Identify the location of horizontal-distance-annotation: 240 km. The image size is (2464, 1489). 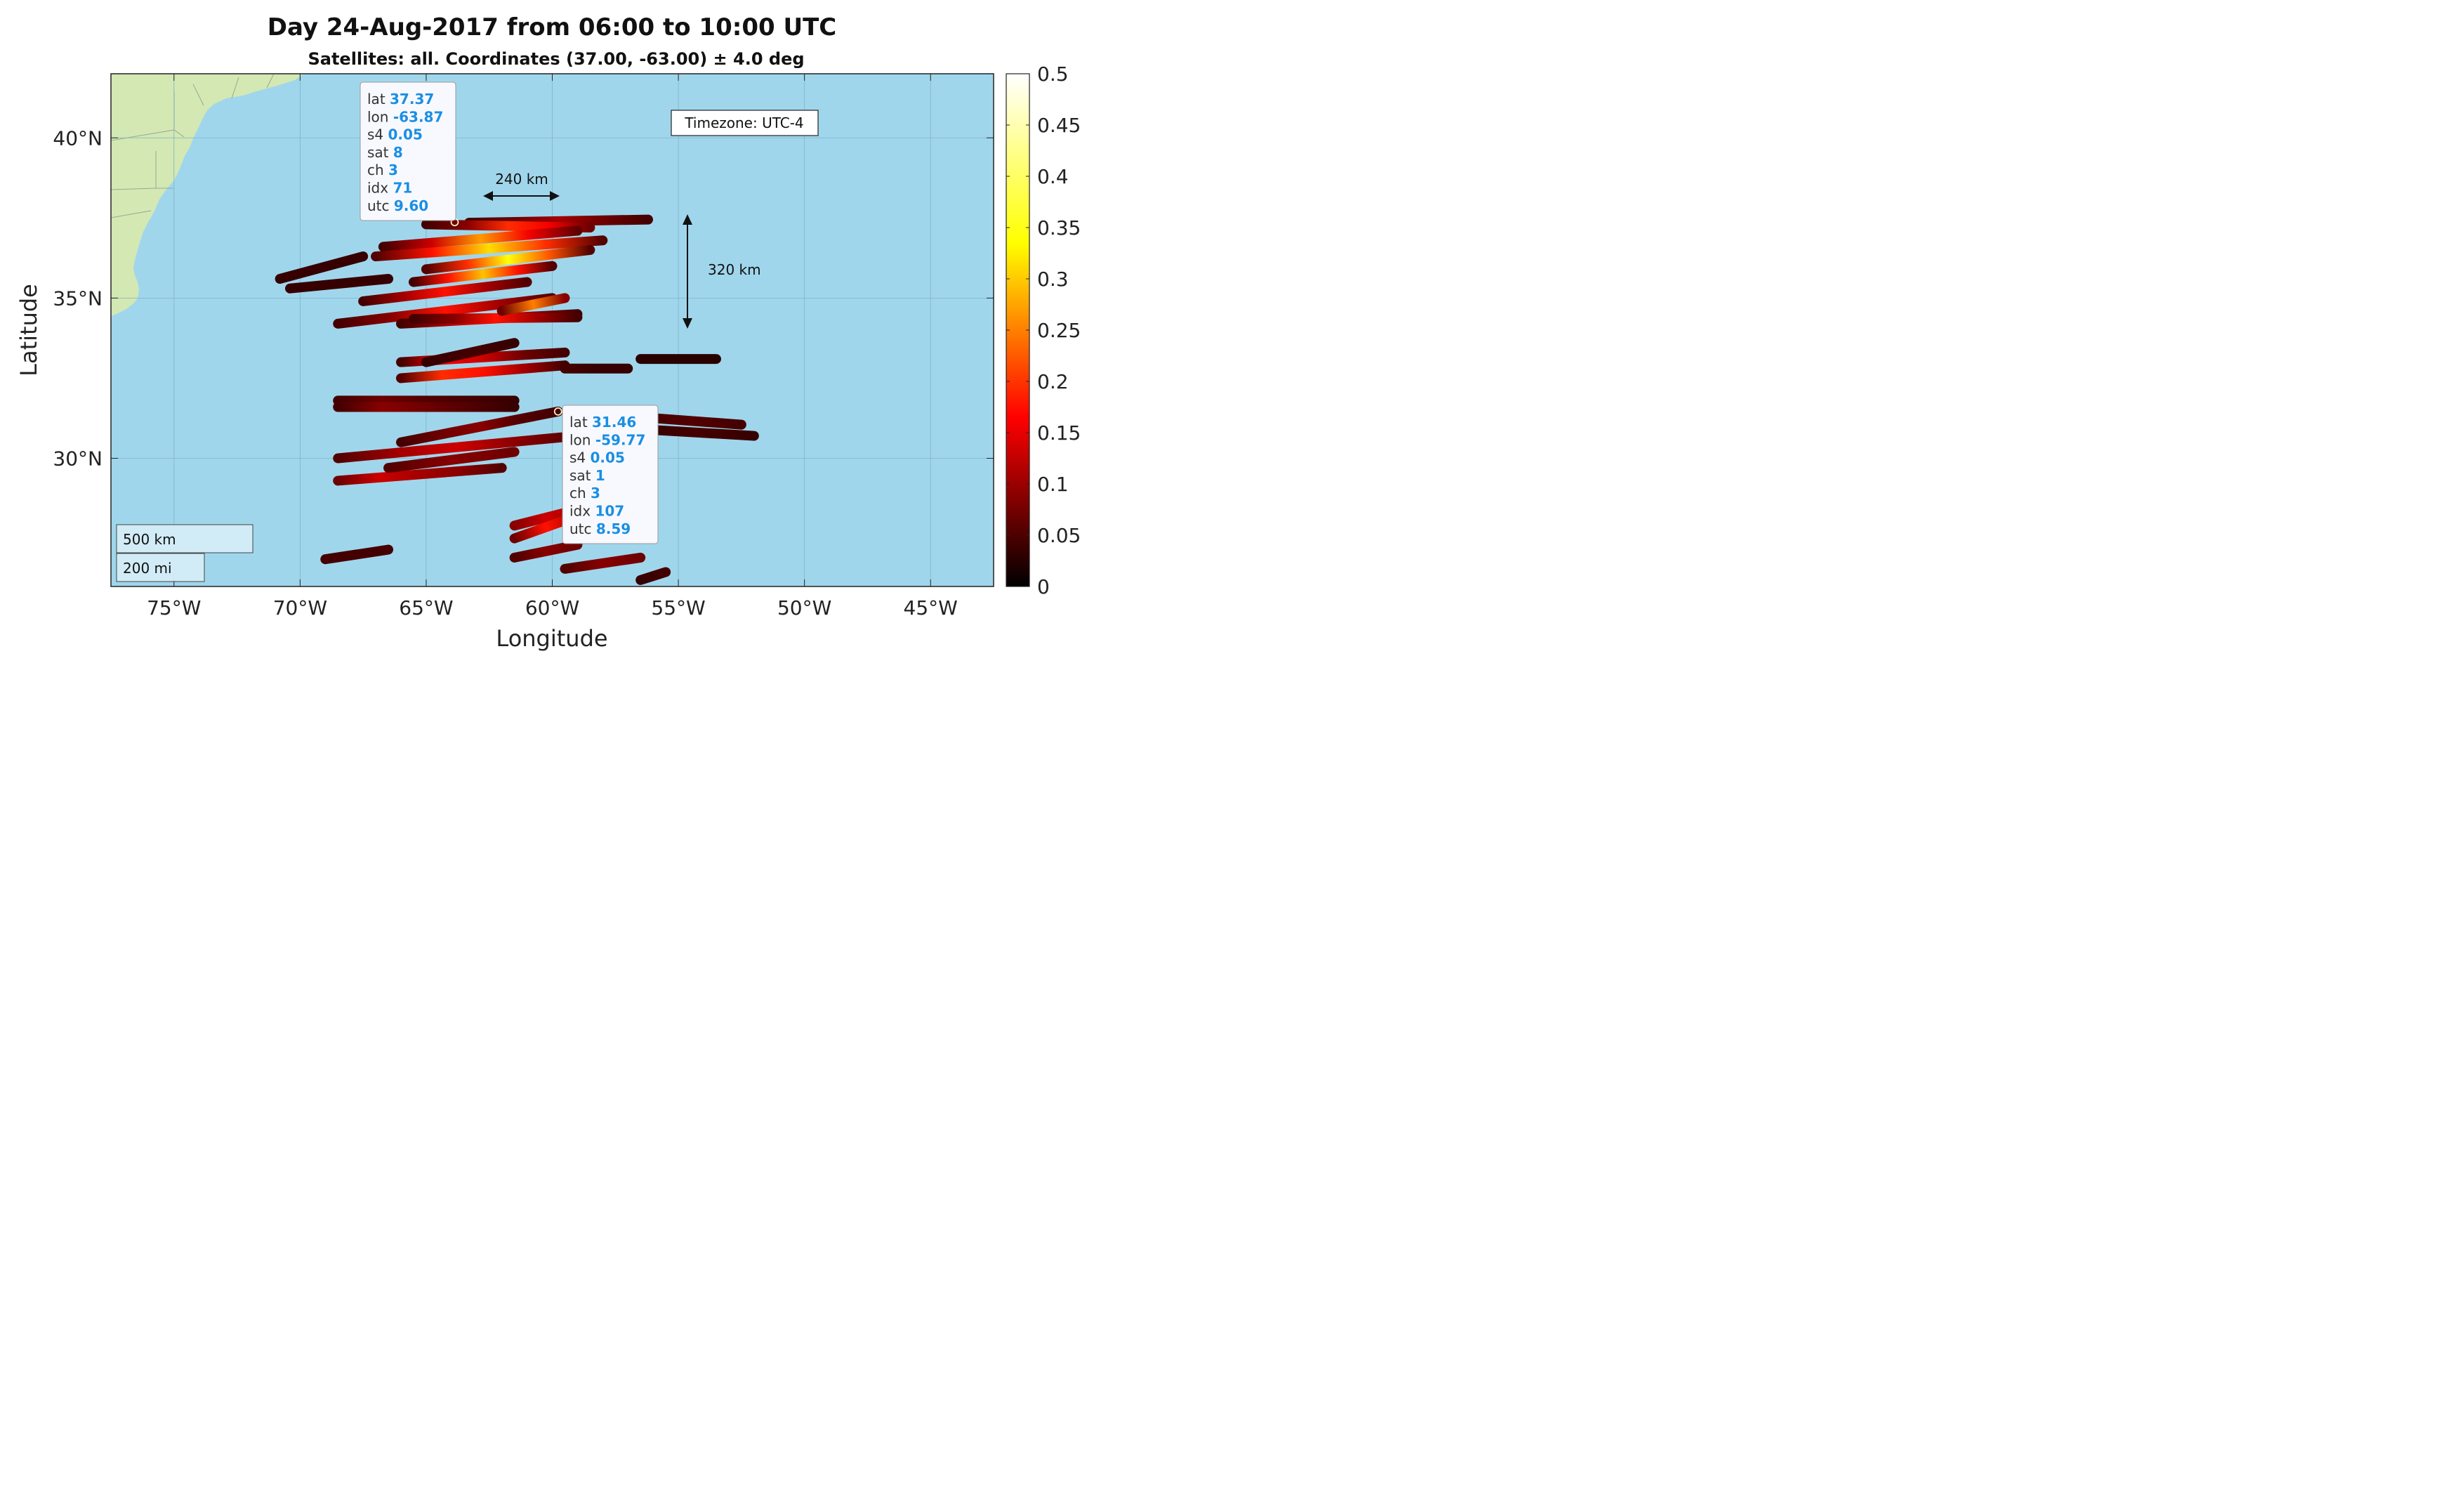
(521, 186).